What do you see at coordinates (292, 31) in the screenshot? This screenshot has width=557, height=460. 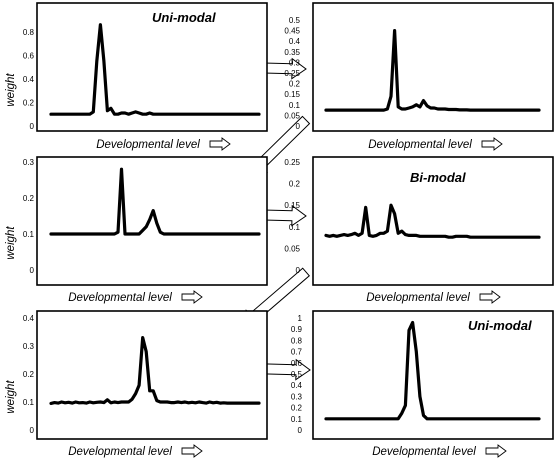 I see `y-tick-label: 0.45` at bounding box center [292, 31].